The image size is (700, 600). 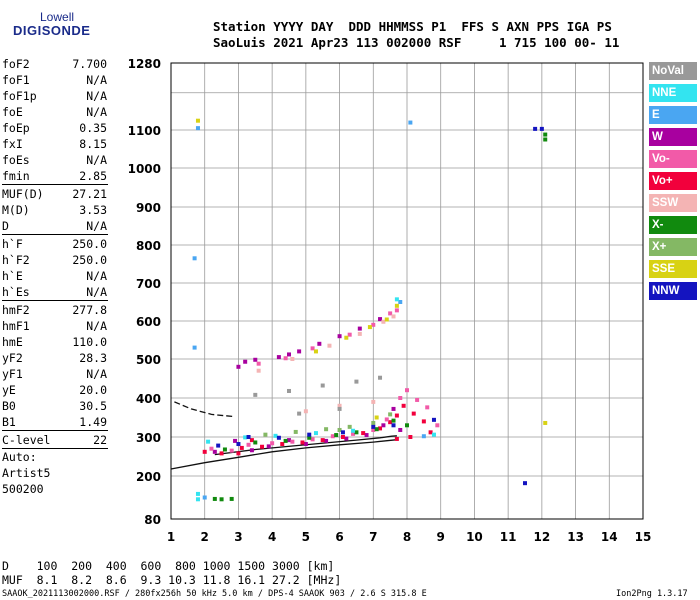 I want to click on param-name: hmE, so click(x=12, y=342).